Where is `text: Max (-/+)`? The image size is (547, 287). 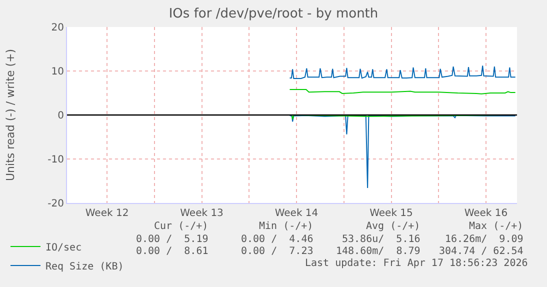 text: Max (-/+) is located at coordinates (496, 226).